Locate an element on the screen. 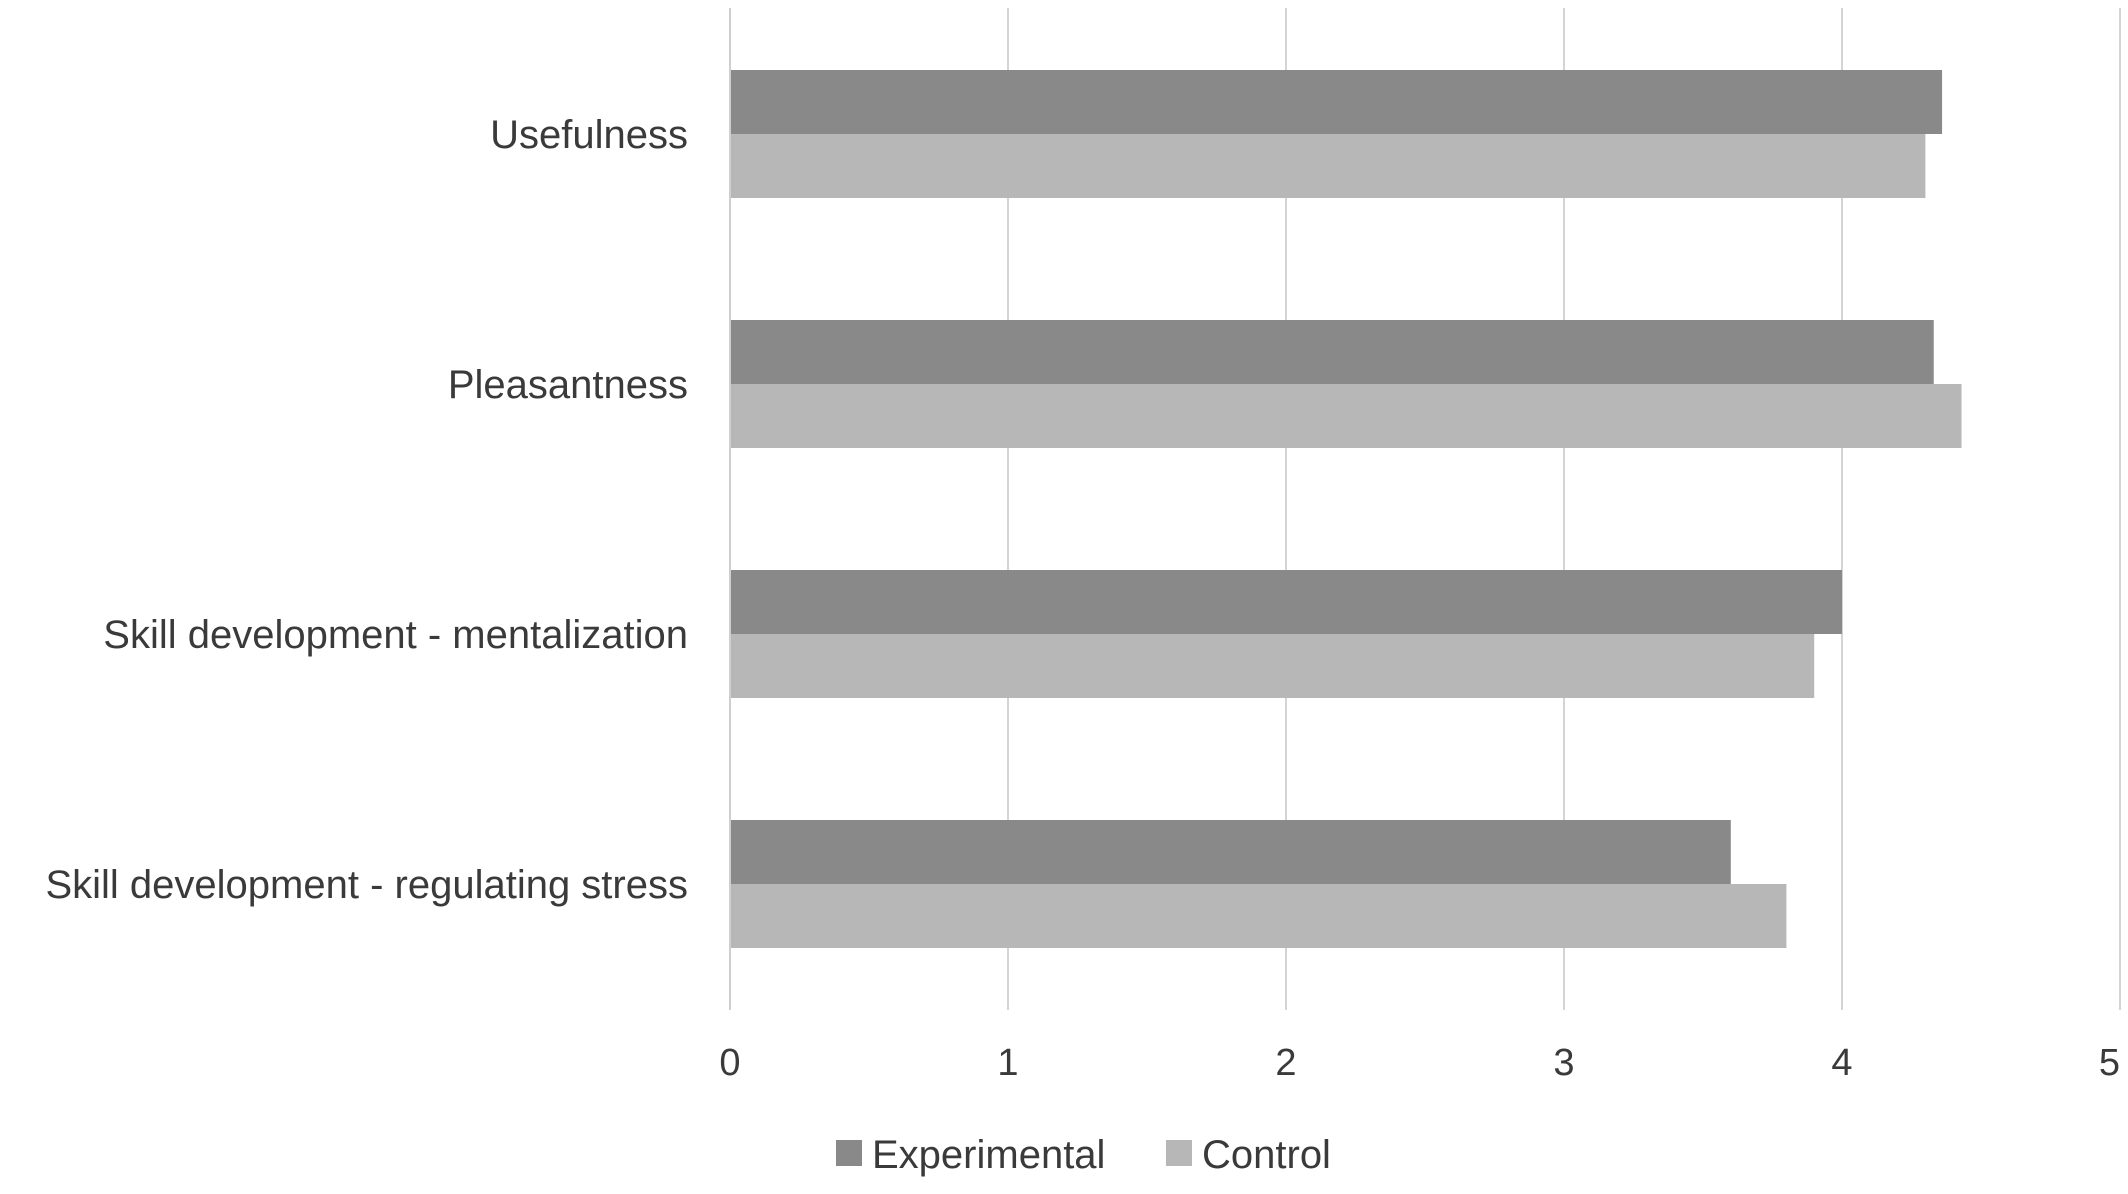 The width and height of the screenshot is (2128, 1194). x-tick-label: 1 is located at coordinates (1007, 1063).